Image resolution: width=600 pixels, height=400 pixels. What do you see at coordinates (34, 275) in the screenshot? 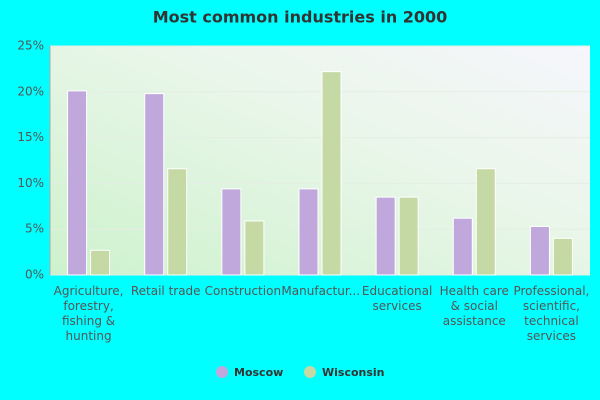
I see `y-tick-label: 0%` at bounding box center [34, 275].